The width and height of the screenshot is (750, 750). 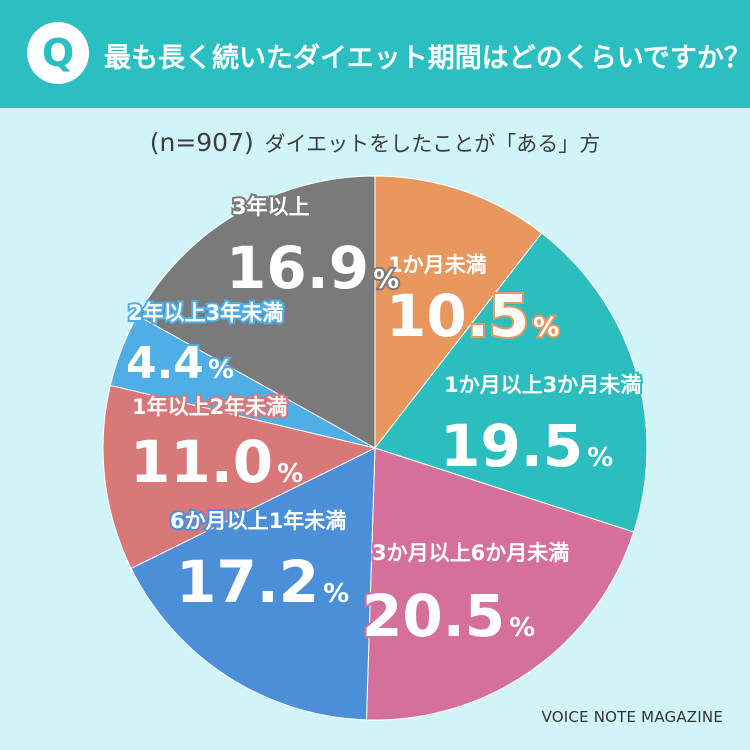 What do you see at coordinates (312, 268) in the screenshot?
I see `slice-value-7: 16.9%` at bounding box center [312, 268].